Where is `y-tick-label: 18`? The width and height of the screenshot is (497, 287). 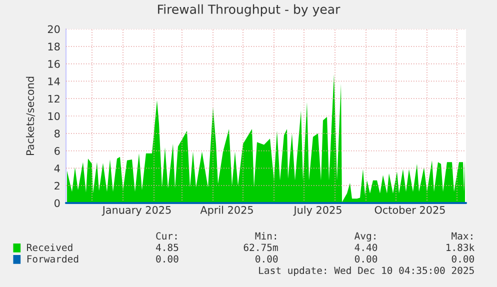
y-tick-label: 18 is located at coordinates (54, 46).